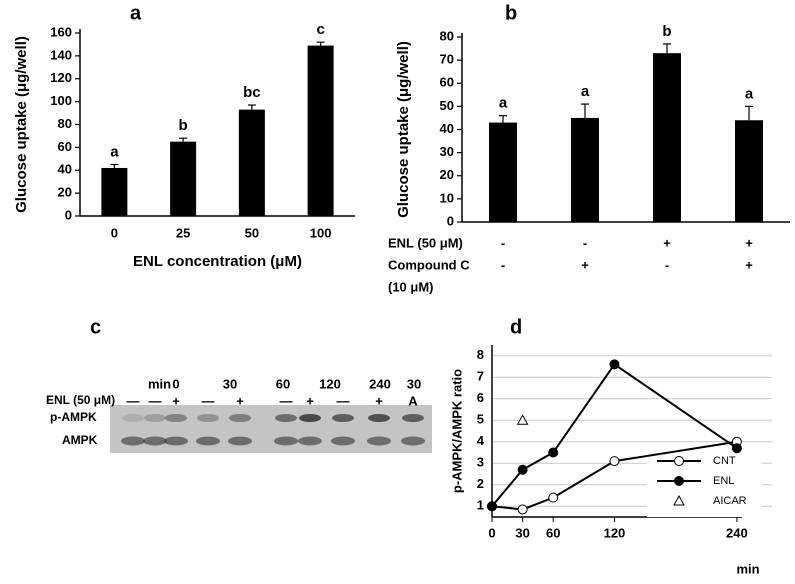  I want to click on y-tick-label: 70, so click(447, 59).